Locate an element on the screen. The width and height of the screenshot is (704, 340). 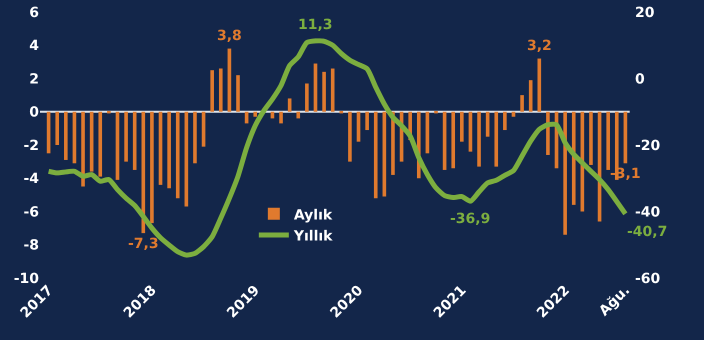
y-tick-label: 4 is located at coordinates (34, 46).